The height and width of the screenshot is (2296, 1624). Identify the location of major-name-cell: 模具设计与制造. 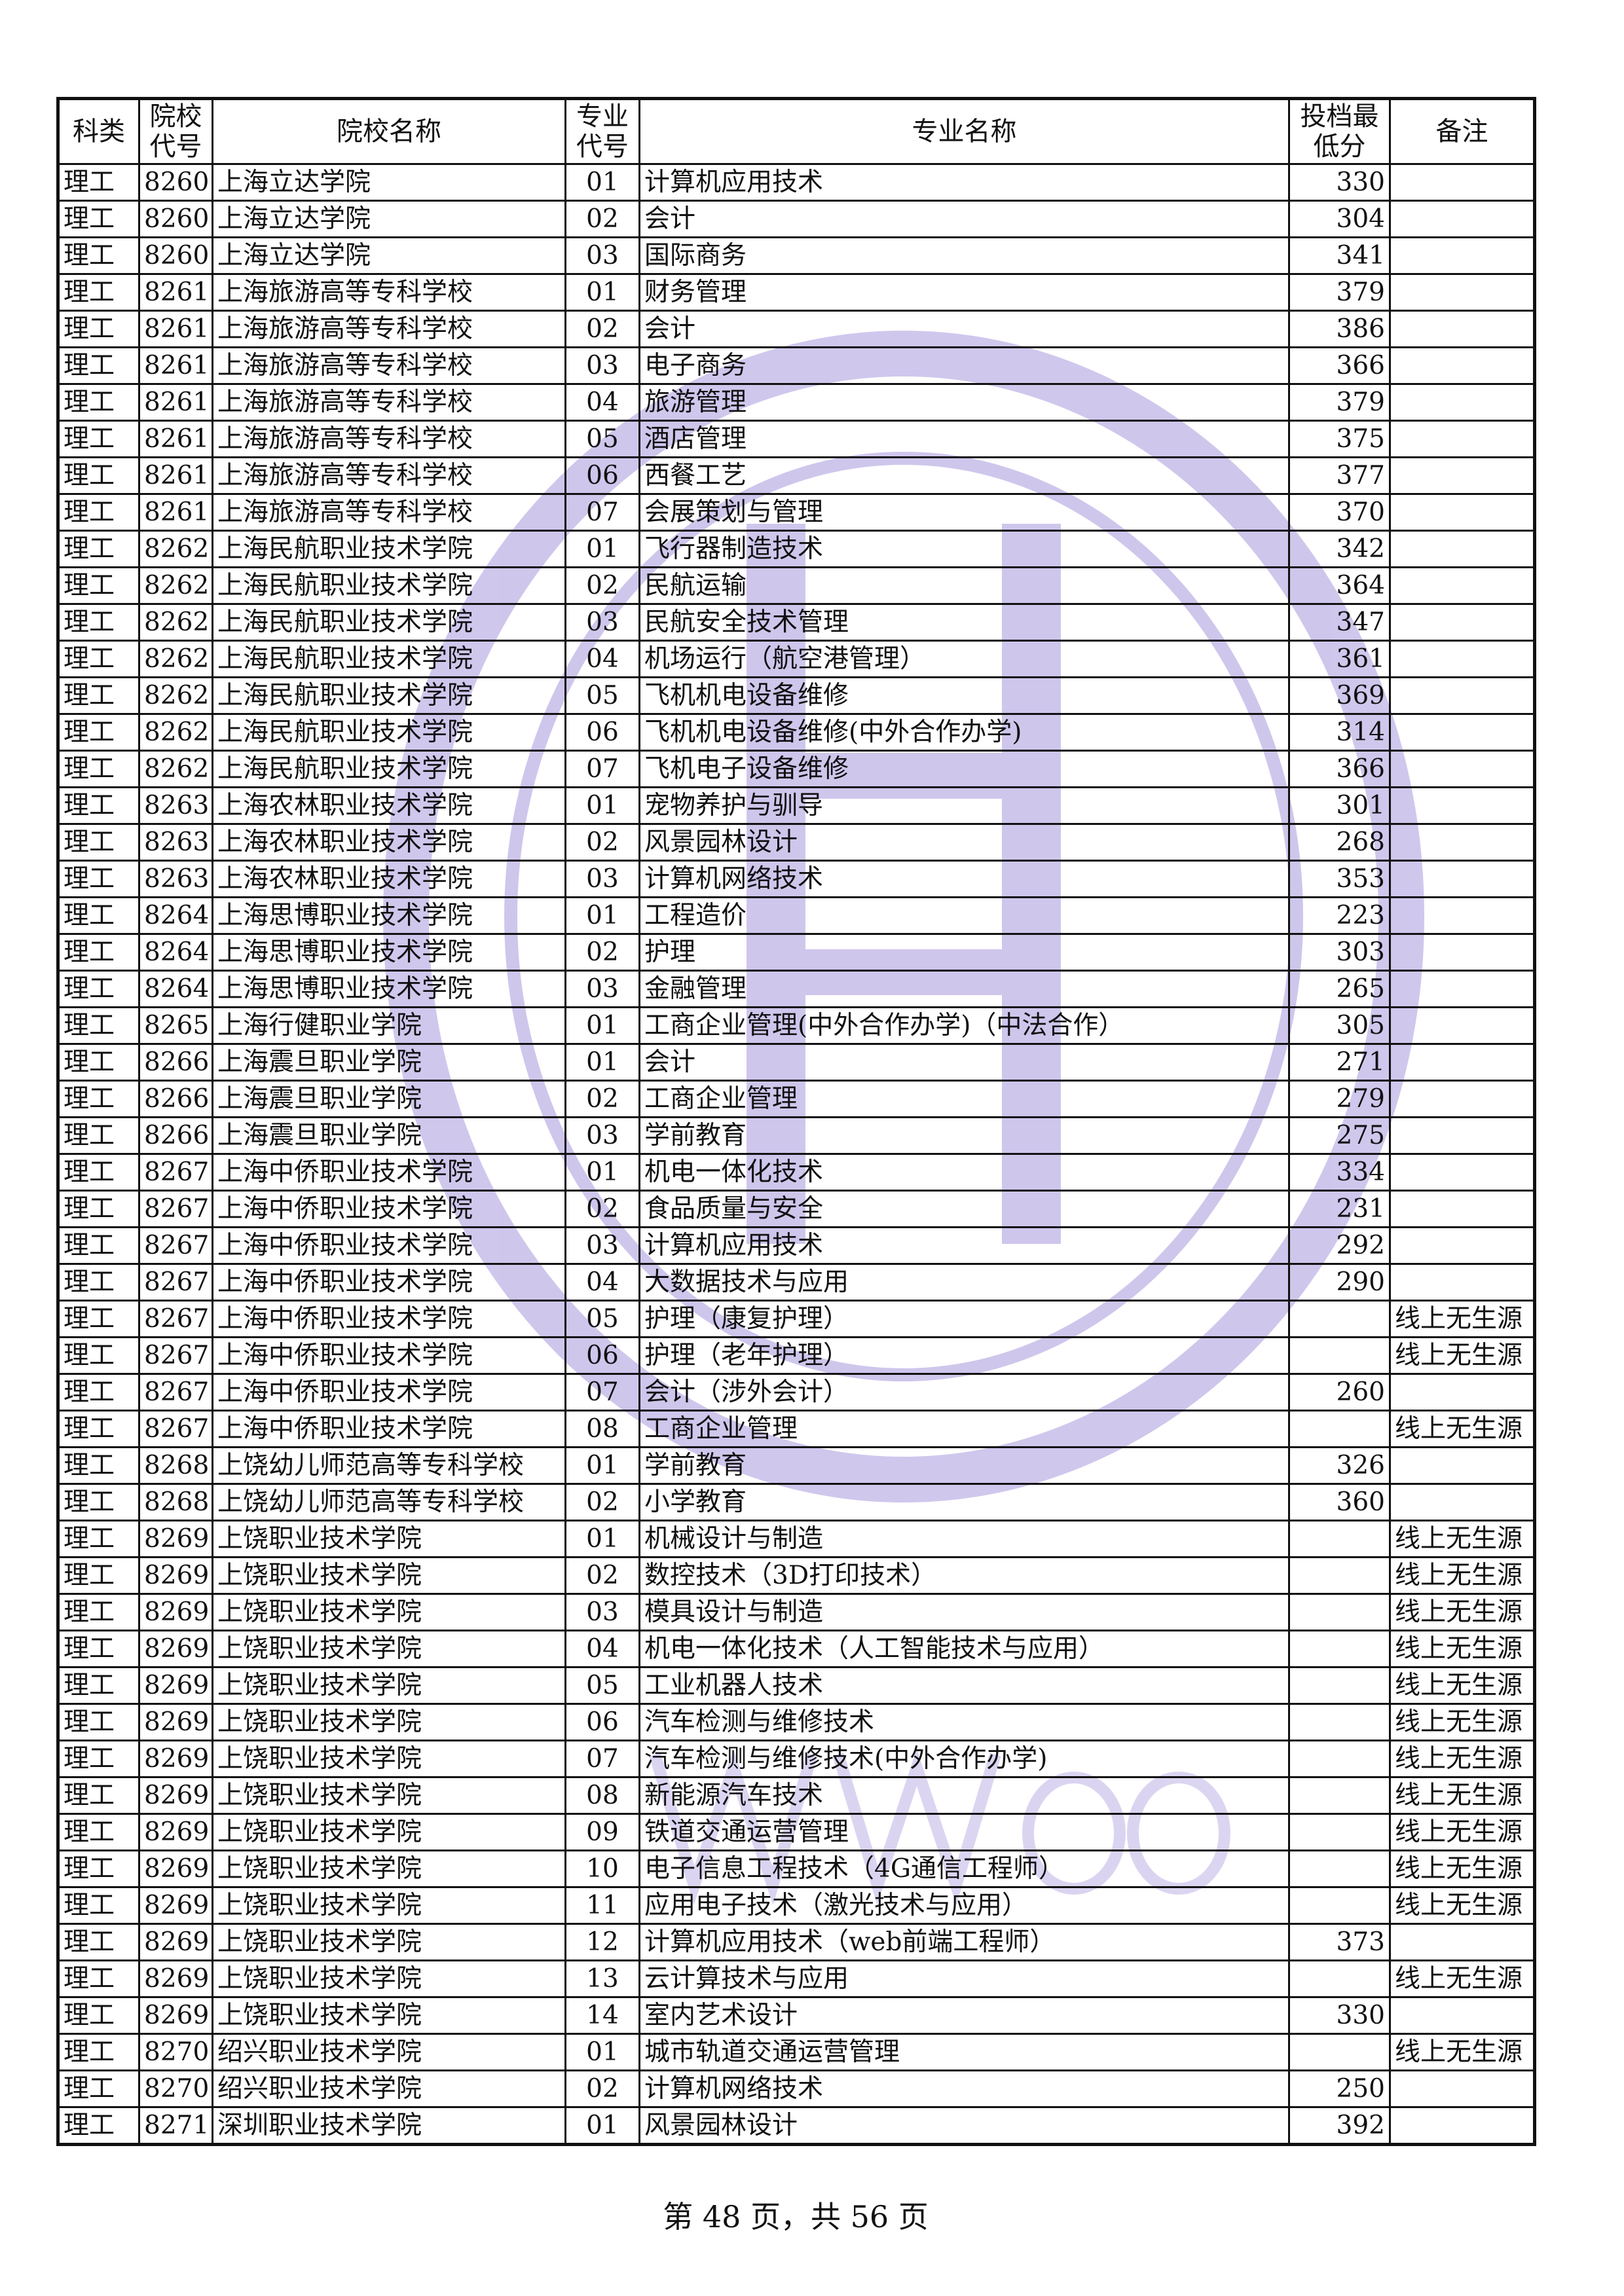
(964, 1612).